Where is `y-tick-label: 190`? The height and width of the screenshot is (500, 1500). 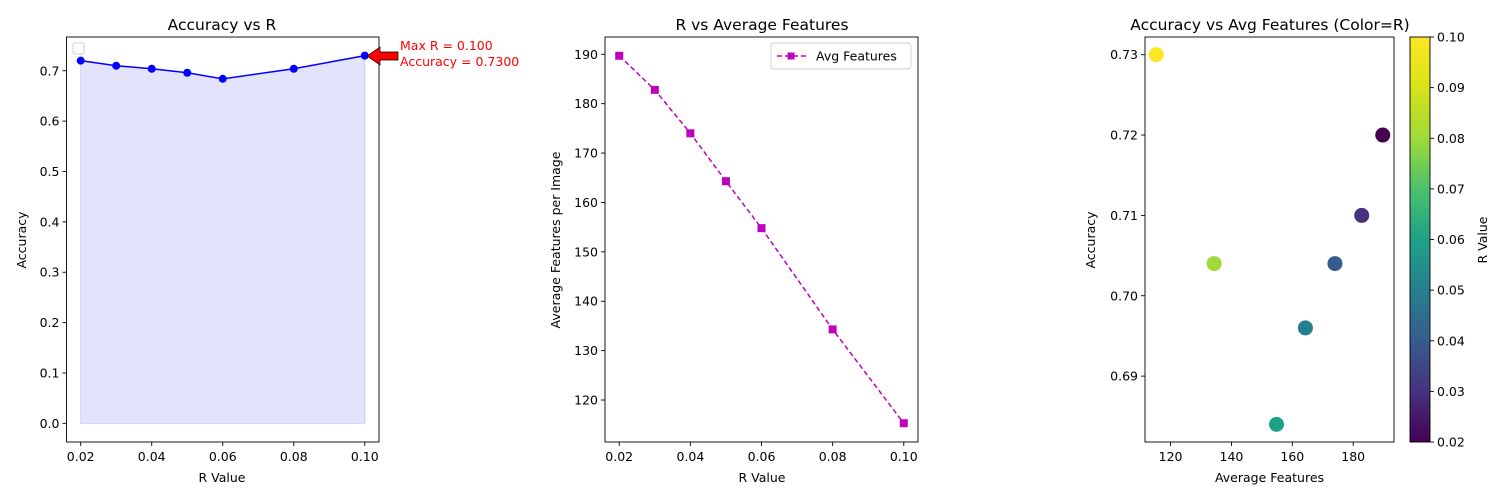
y-tick-label: 190 is located at coordinates (586, 54).